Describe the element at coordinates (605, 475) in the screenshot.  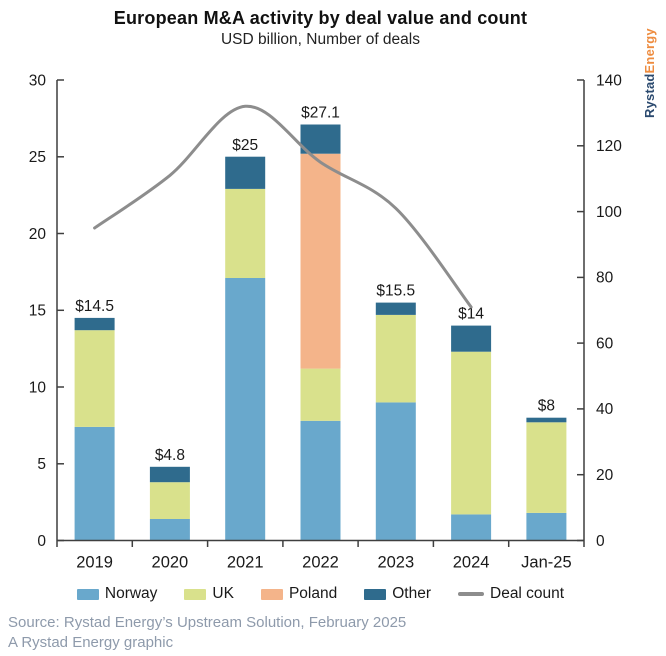
I see `right-axis-tick-label: 20` at that location.